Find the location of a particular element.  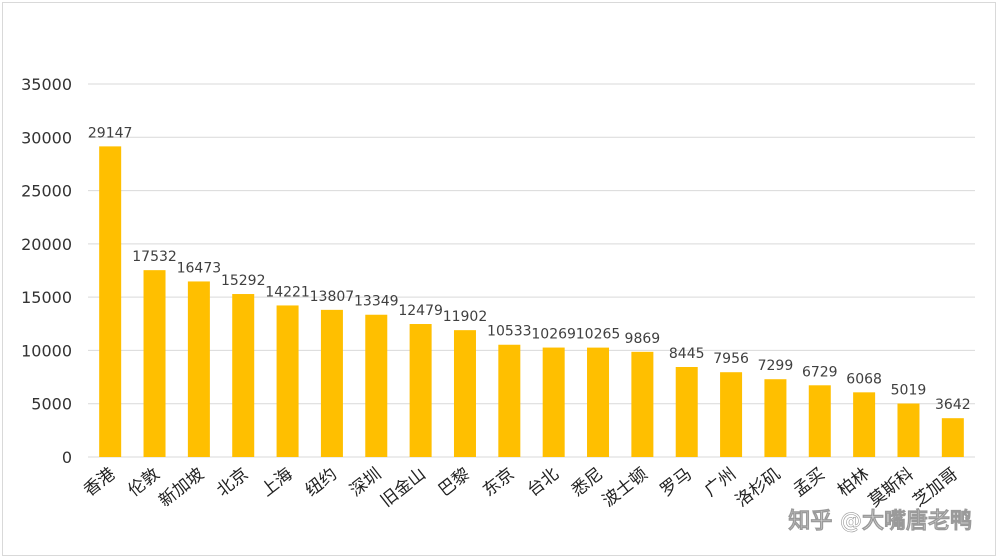

y-tick-label-30000: 30000 is located at coordinates (46, 137).